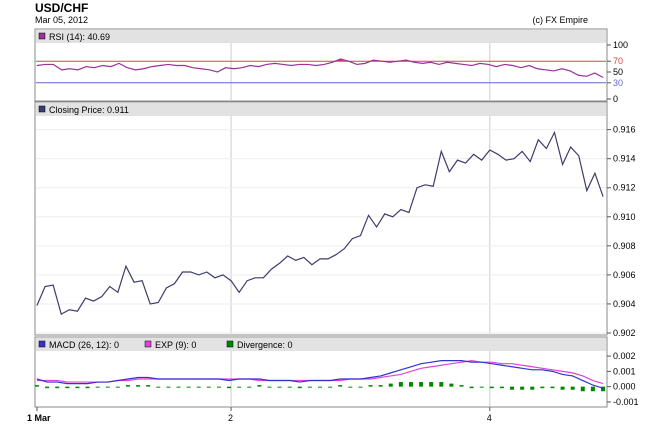 The image size is (645, 442). I want to click on y-tick-label: 0.912, so click(624, 188).